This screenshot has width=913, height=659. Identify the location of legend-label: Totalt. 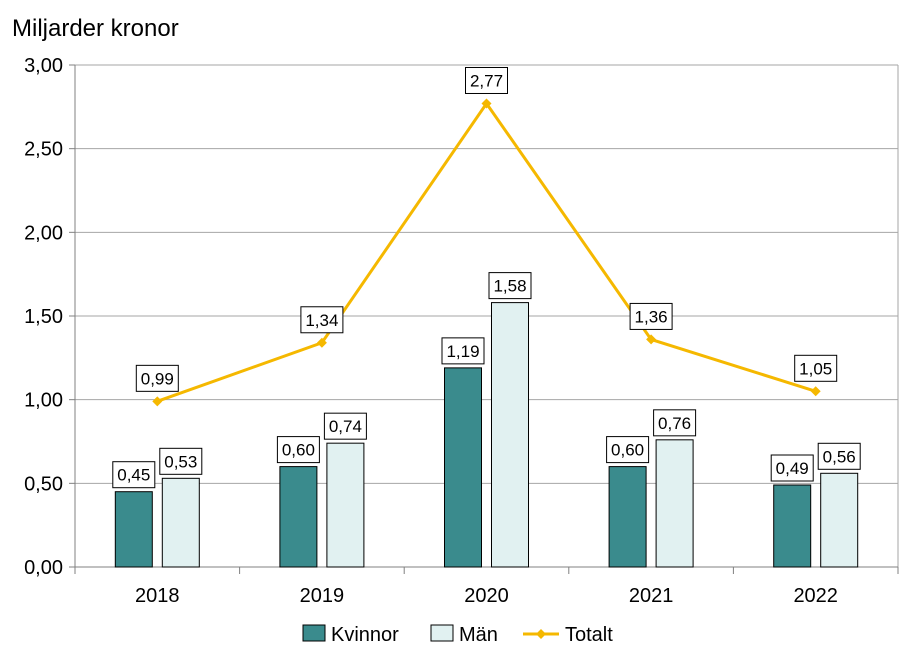
(589, 635).